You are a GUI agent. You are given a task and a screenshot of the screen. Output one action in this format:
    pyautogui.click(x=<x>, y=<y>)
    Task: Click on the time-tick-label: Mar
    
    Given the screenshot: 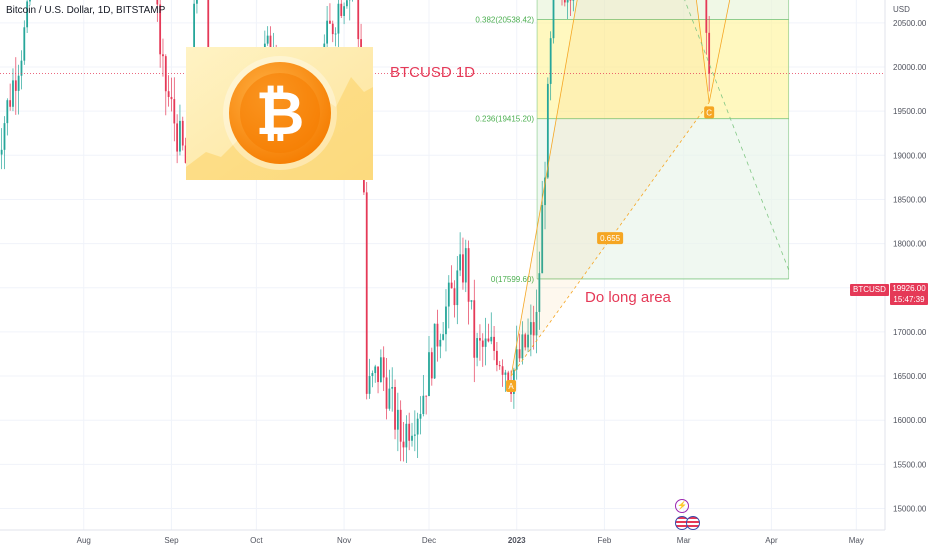 What is the action you would take?
    pyautogui.click(x=684, y=540)
    